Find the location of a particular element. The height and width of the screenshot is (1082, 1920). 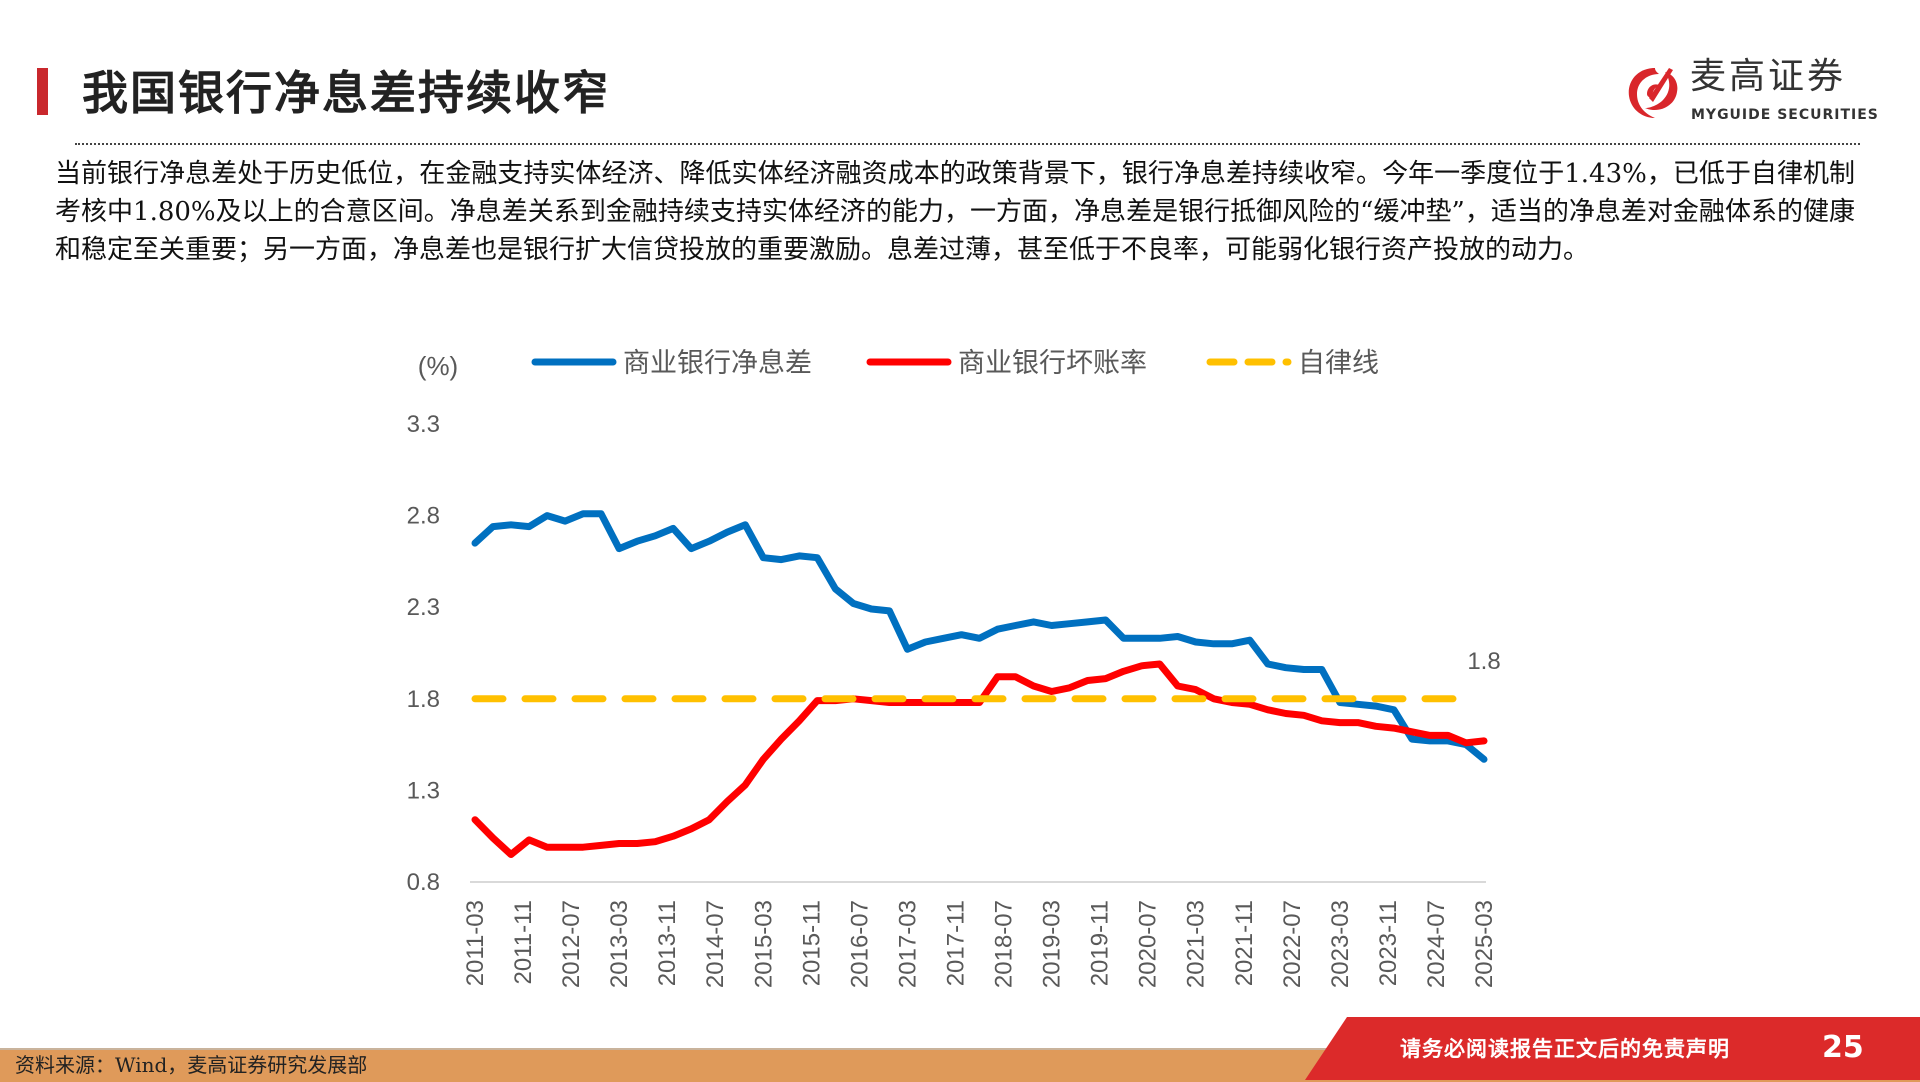

y-axis-unit-label: (%) is located at coordinates (438, 366).